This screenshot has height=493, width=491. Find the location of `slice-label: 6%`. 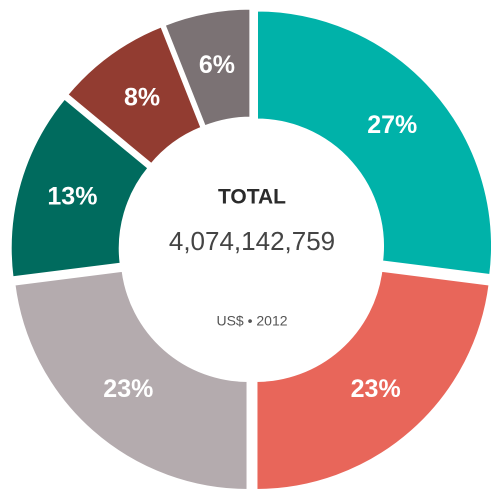

slice-label: 6% is located at coordinates (217, 65).